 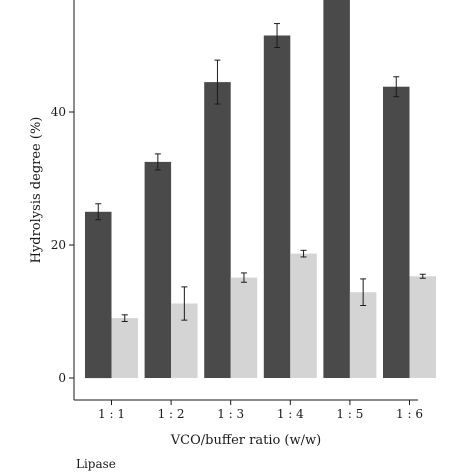 I want to click on y-ticks: 0 20 40, so click(x=62, y=245).